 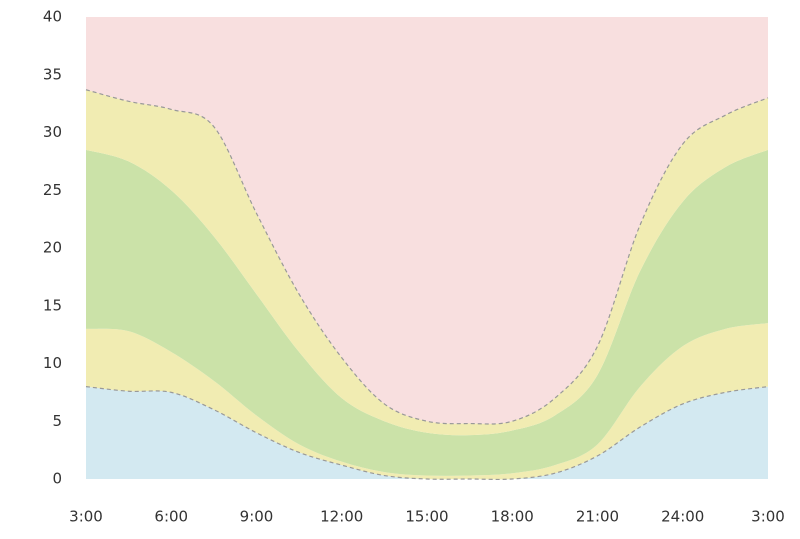 What do you see at coordinates (512, 517) in the screenshot?
I see `x-tick-label: 18:00` at bounding box center [512, 517].